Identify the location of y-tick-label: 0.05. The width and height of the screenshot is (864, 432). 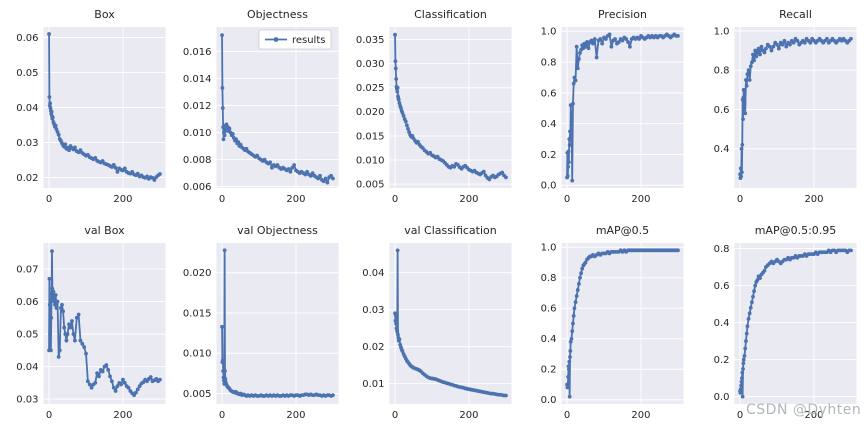
(27, 334).